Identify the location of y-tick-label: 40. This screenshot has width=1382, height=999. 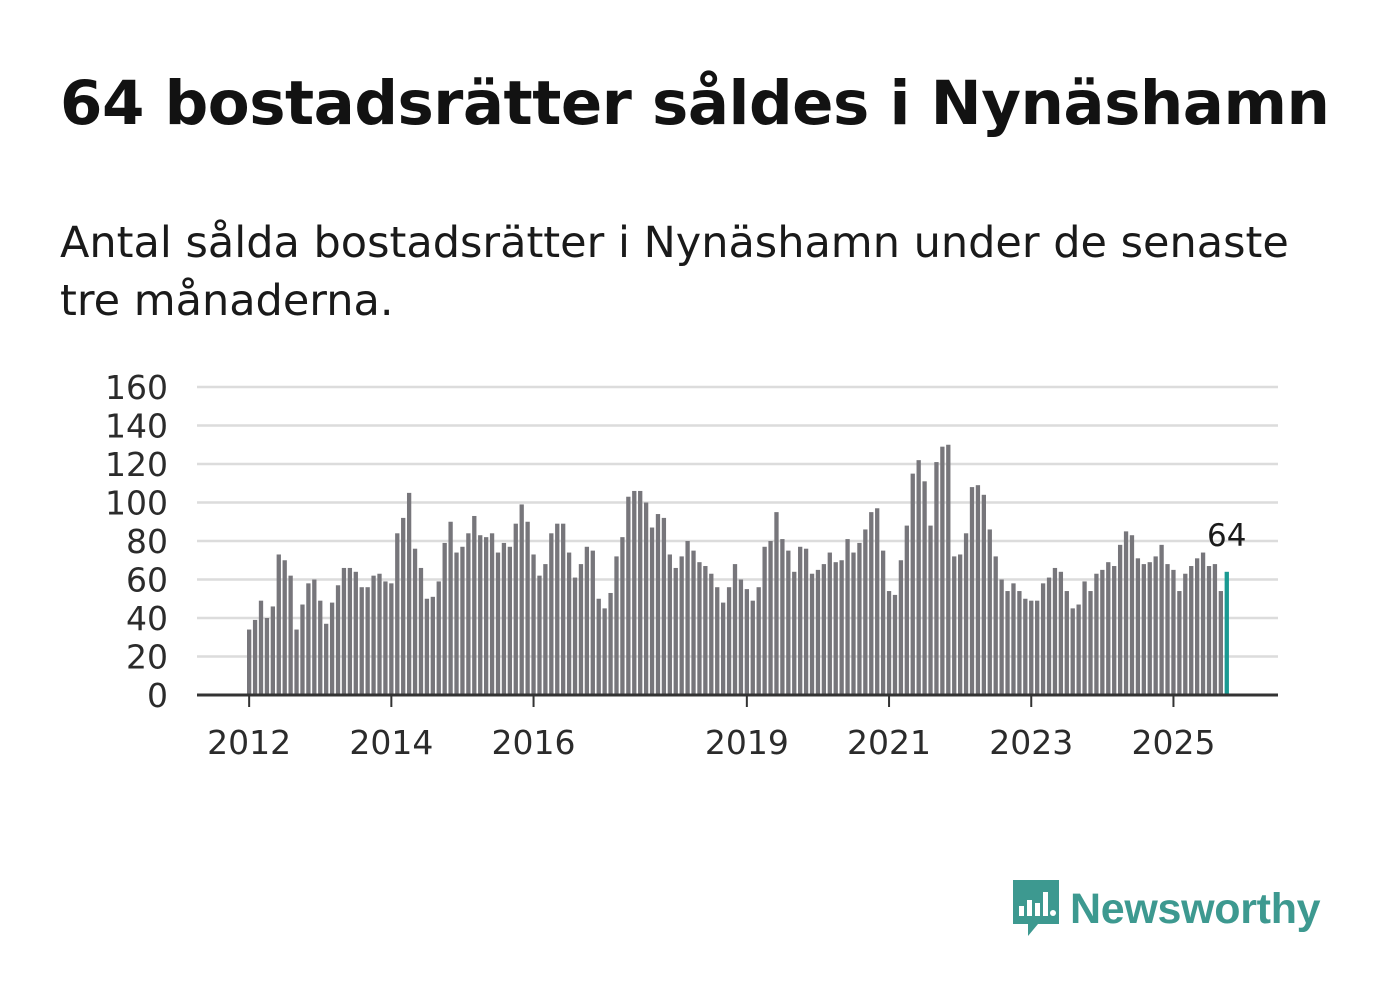
(147, 618).